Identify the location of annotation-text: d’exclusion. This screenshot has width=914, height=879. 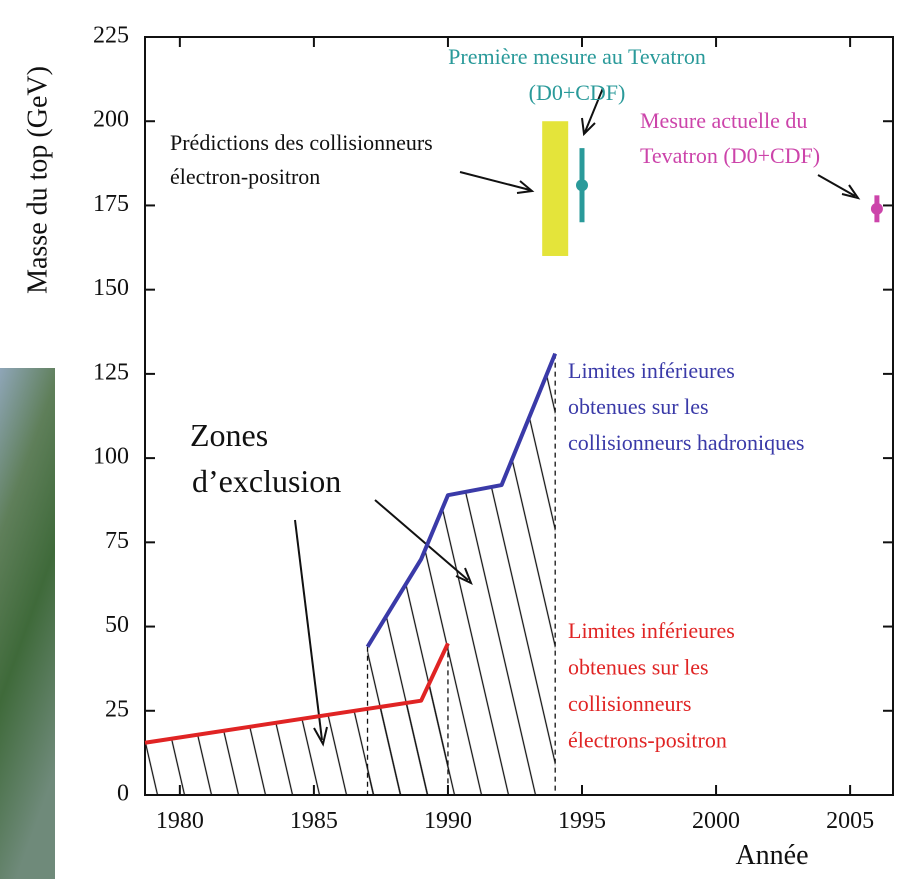
(266, 481).